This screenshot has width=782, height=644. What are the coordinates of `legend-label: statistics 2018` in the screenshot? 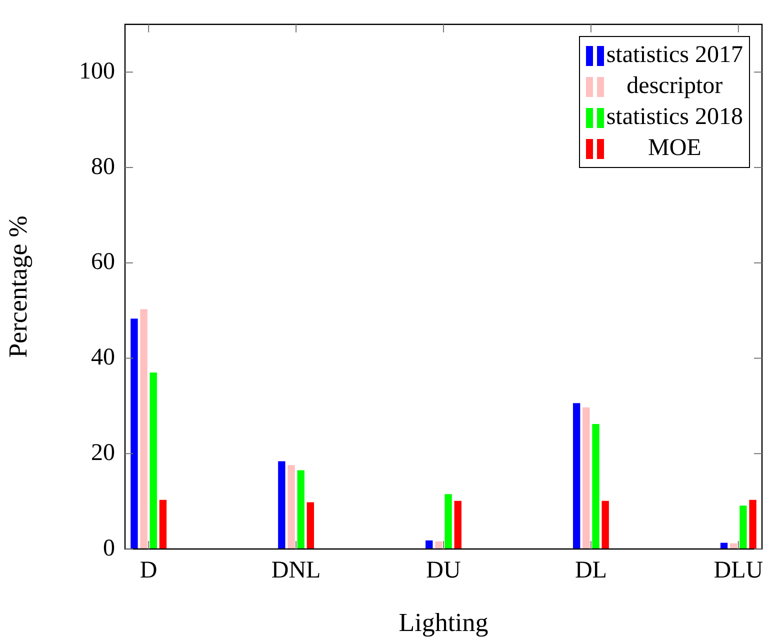 It's located at (674, 117).